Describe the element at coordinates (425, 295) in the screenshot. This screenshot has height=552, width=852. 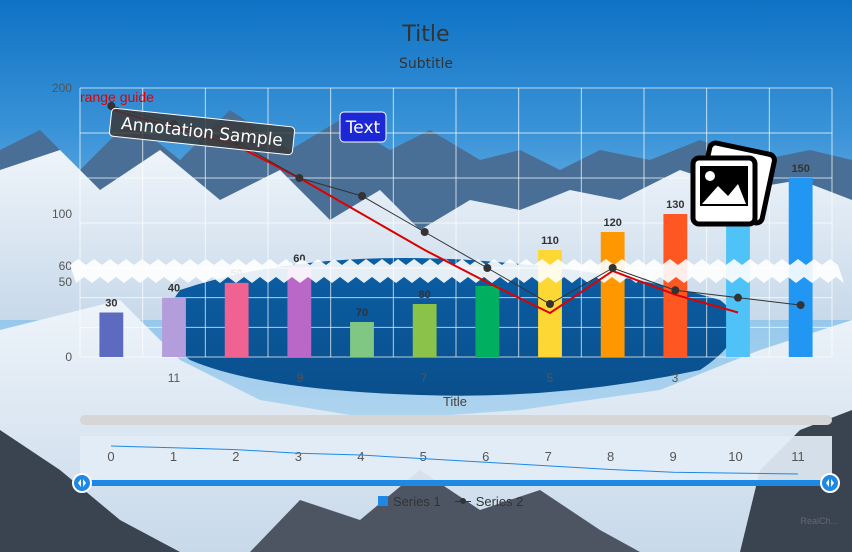
I see `bar-data-label: 80` at that location.